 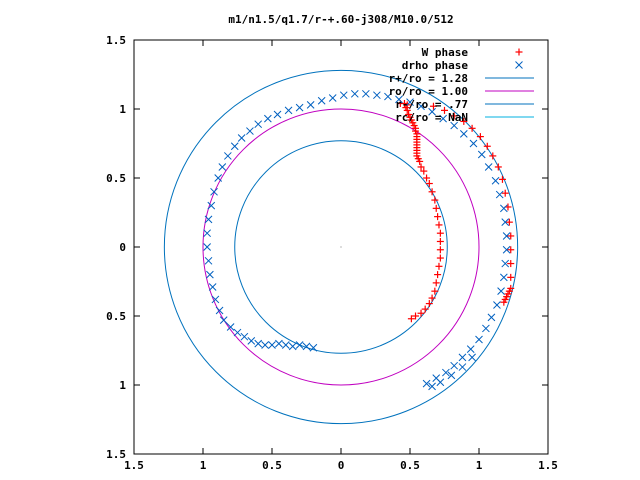 I want to click on legend-label: r-/ro = .77, so click(x=431, y=104).